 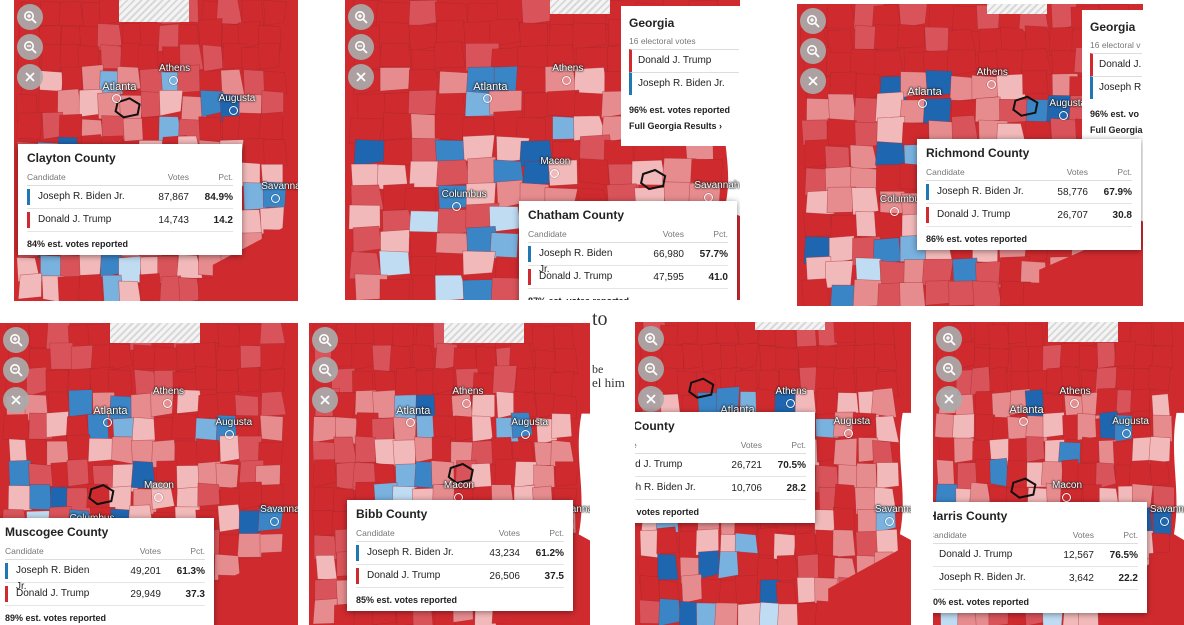 What do you see at coordinates (1029, 192) in the screenshot?
I see `candidate-row: Joseph R. Biden Jr. 58,776 67.9%` at bounding box center [1029, 192].